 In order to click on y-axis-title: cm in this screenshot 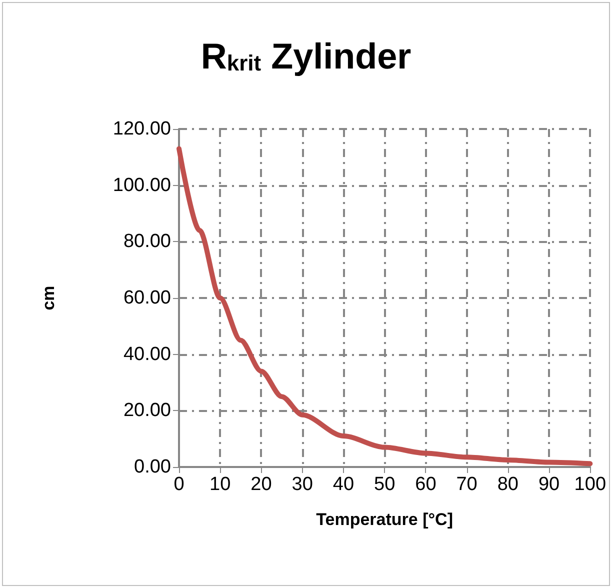, I will do `click(48, 298)`.